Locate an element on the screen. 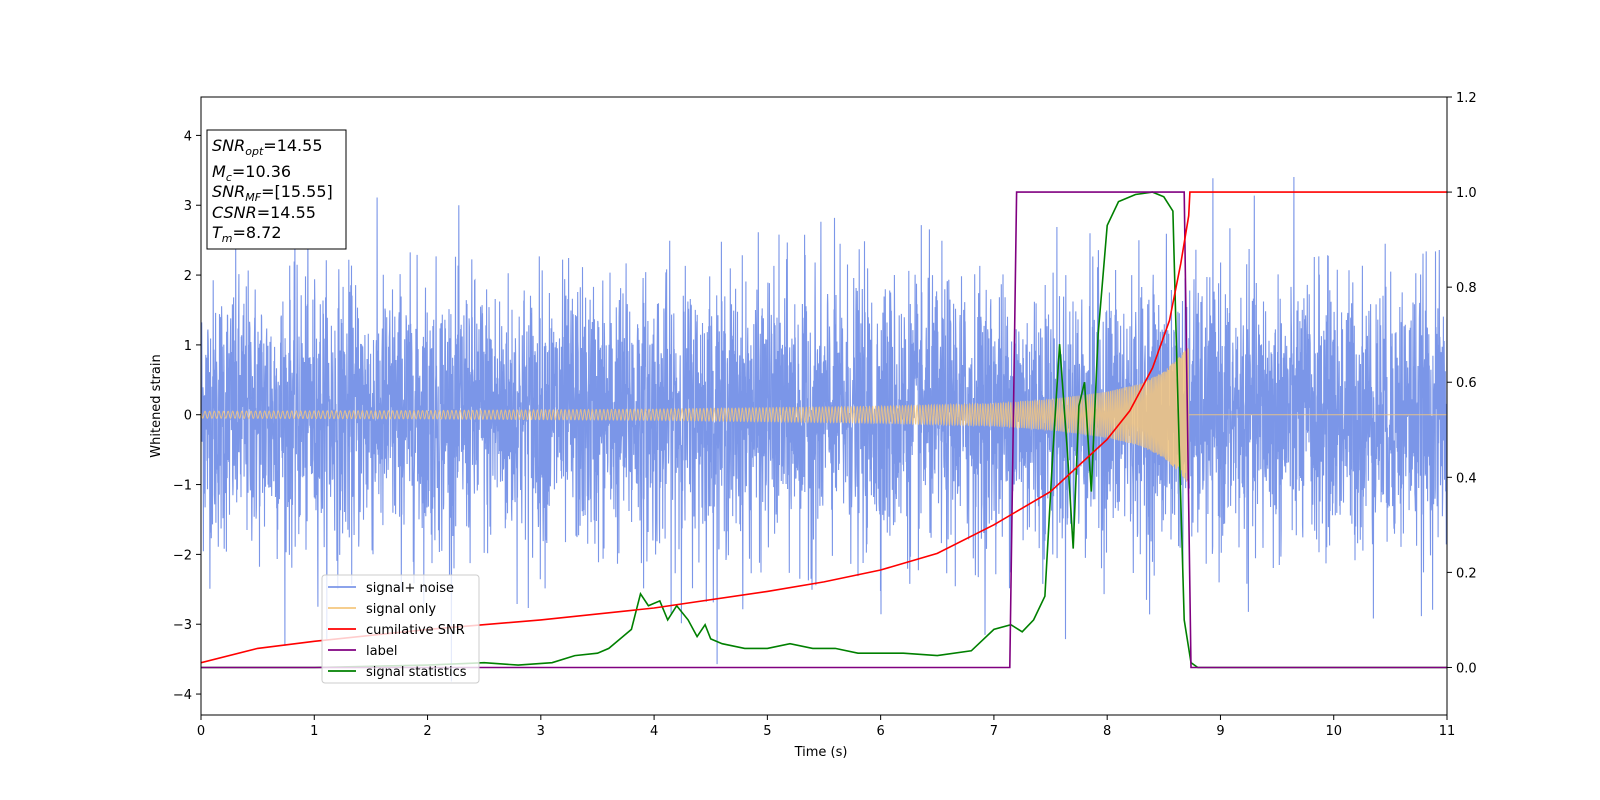  signal-only-line is located at coordinates (824, 416).